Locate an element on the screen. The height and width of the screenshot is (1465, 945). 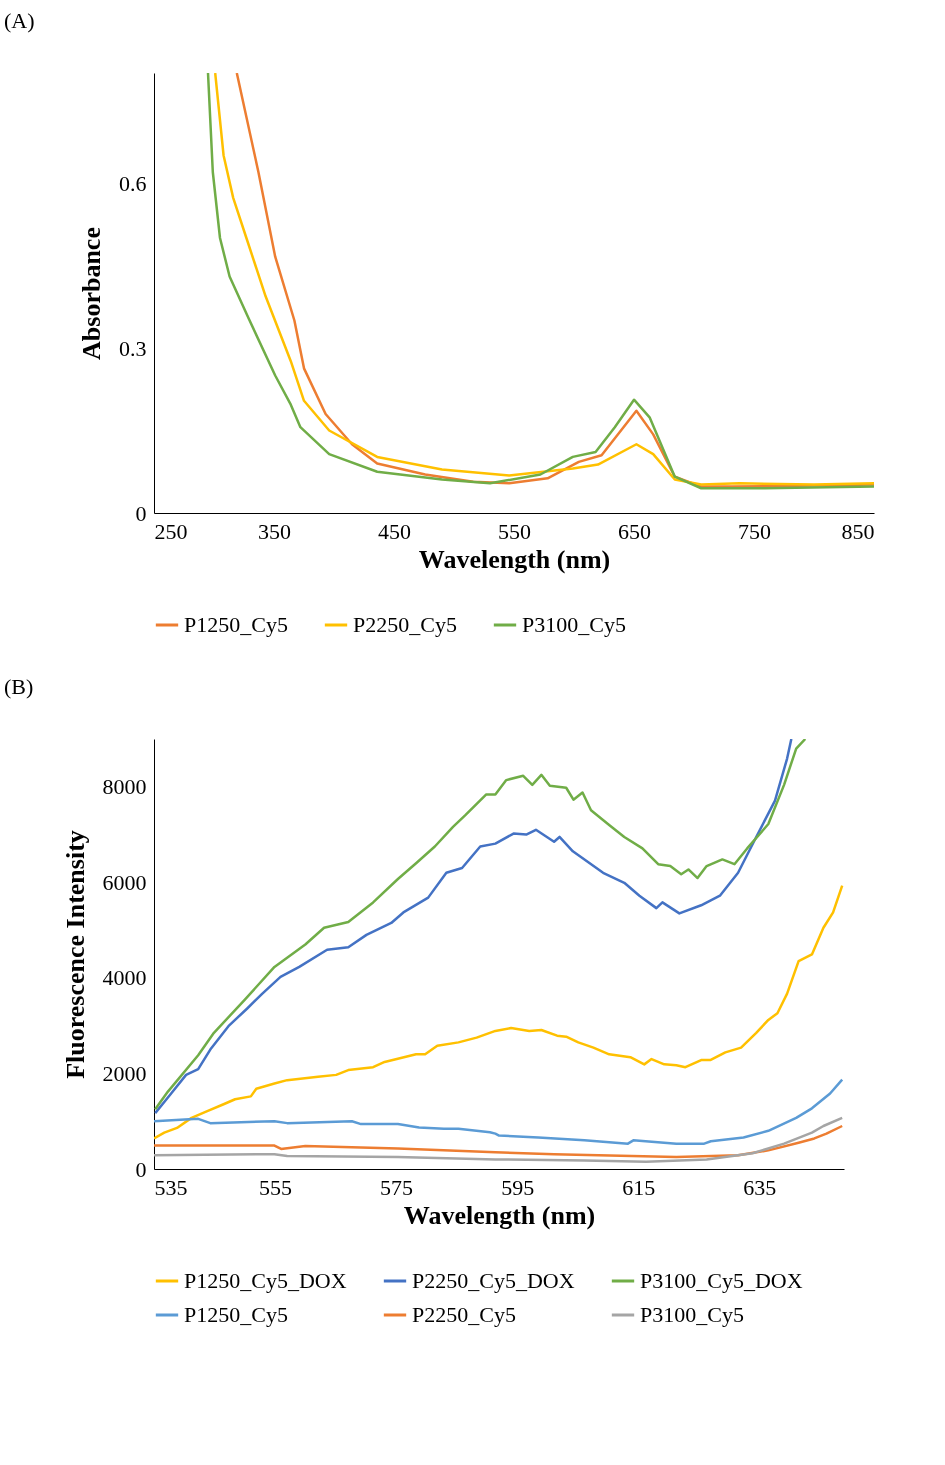
y-tick-label: 8000 is located at coordinates (124, 787).